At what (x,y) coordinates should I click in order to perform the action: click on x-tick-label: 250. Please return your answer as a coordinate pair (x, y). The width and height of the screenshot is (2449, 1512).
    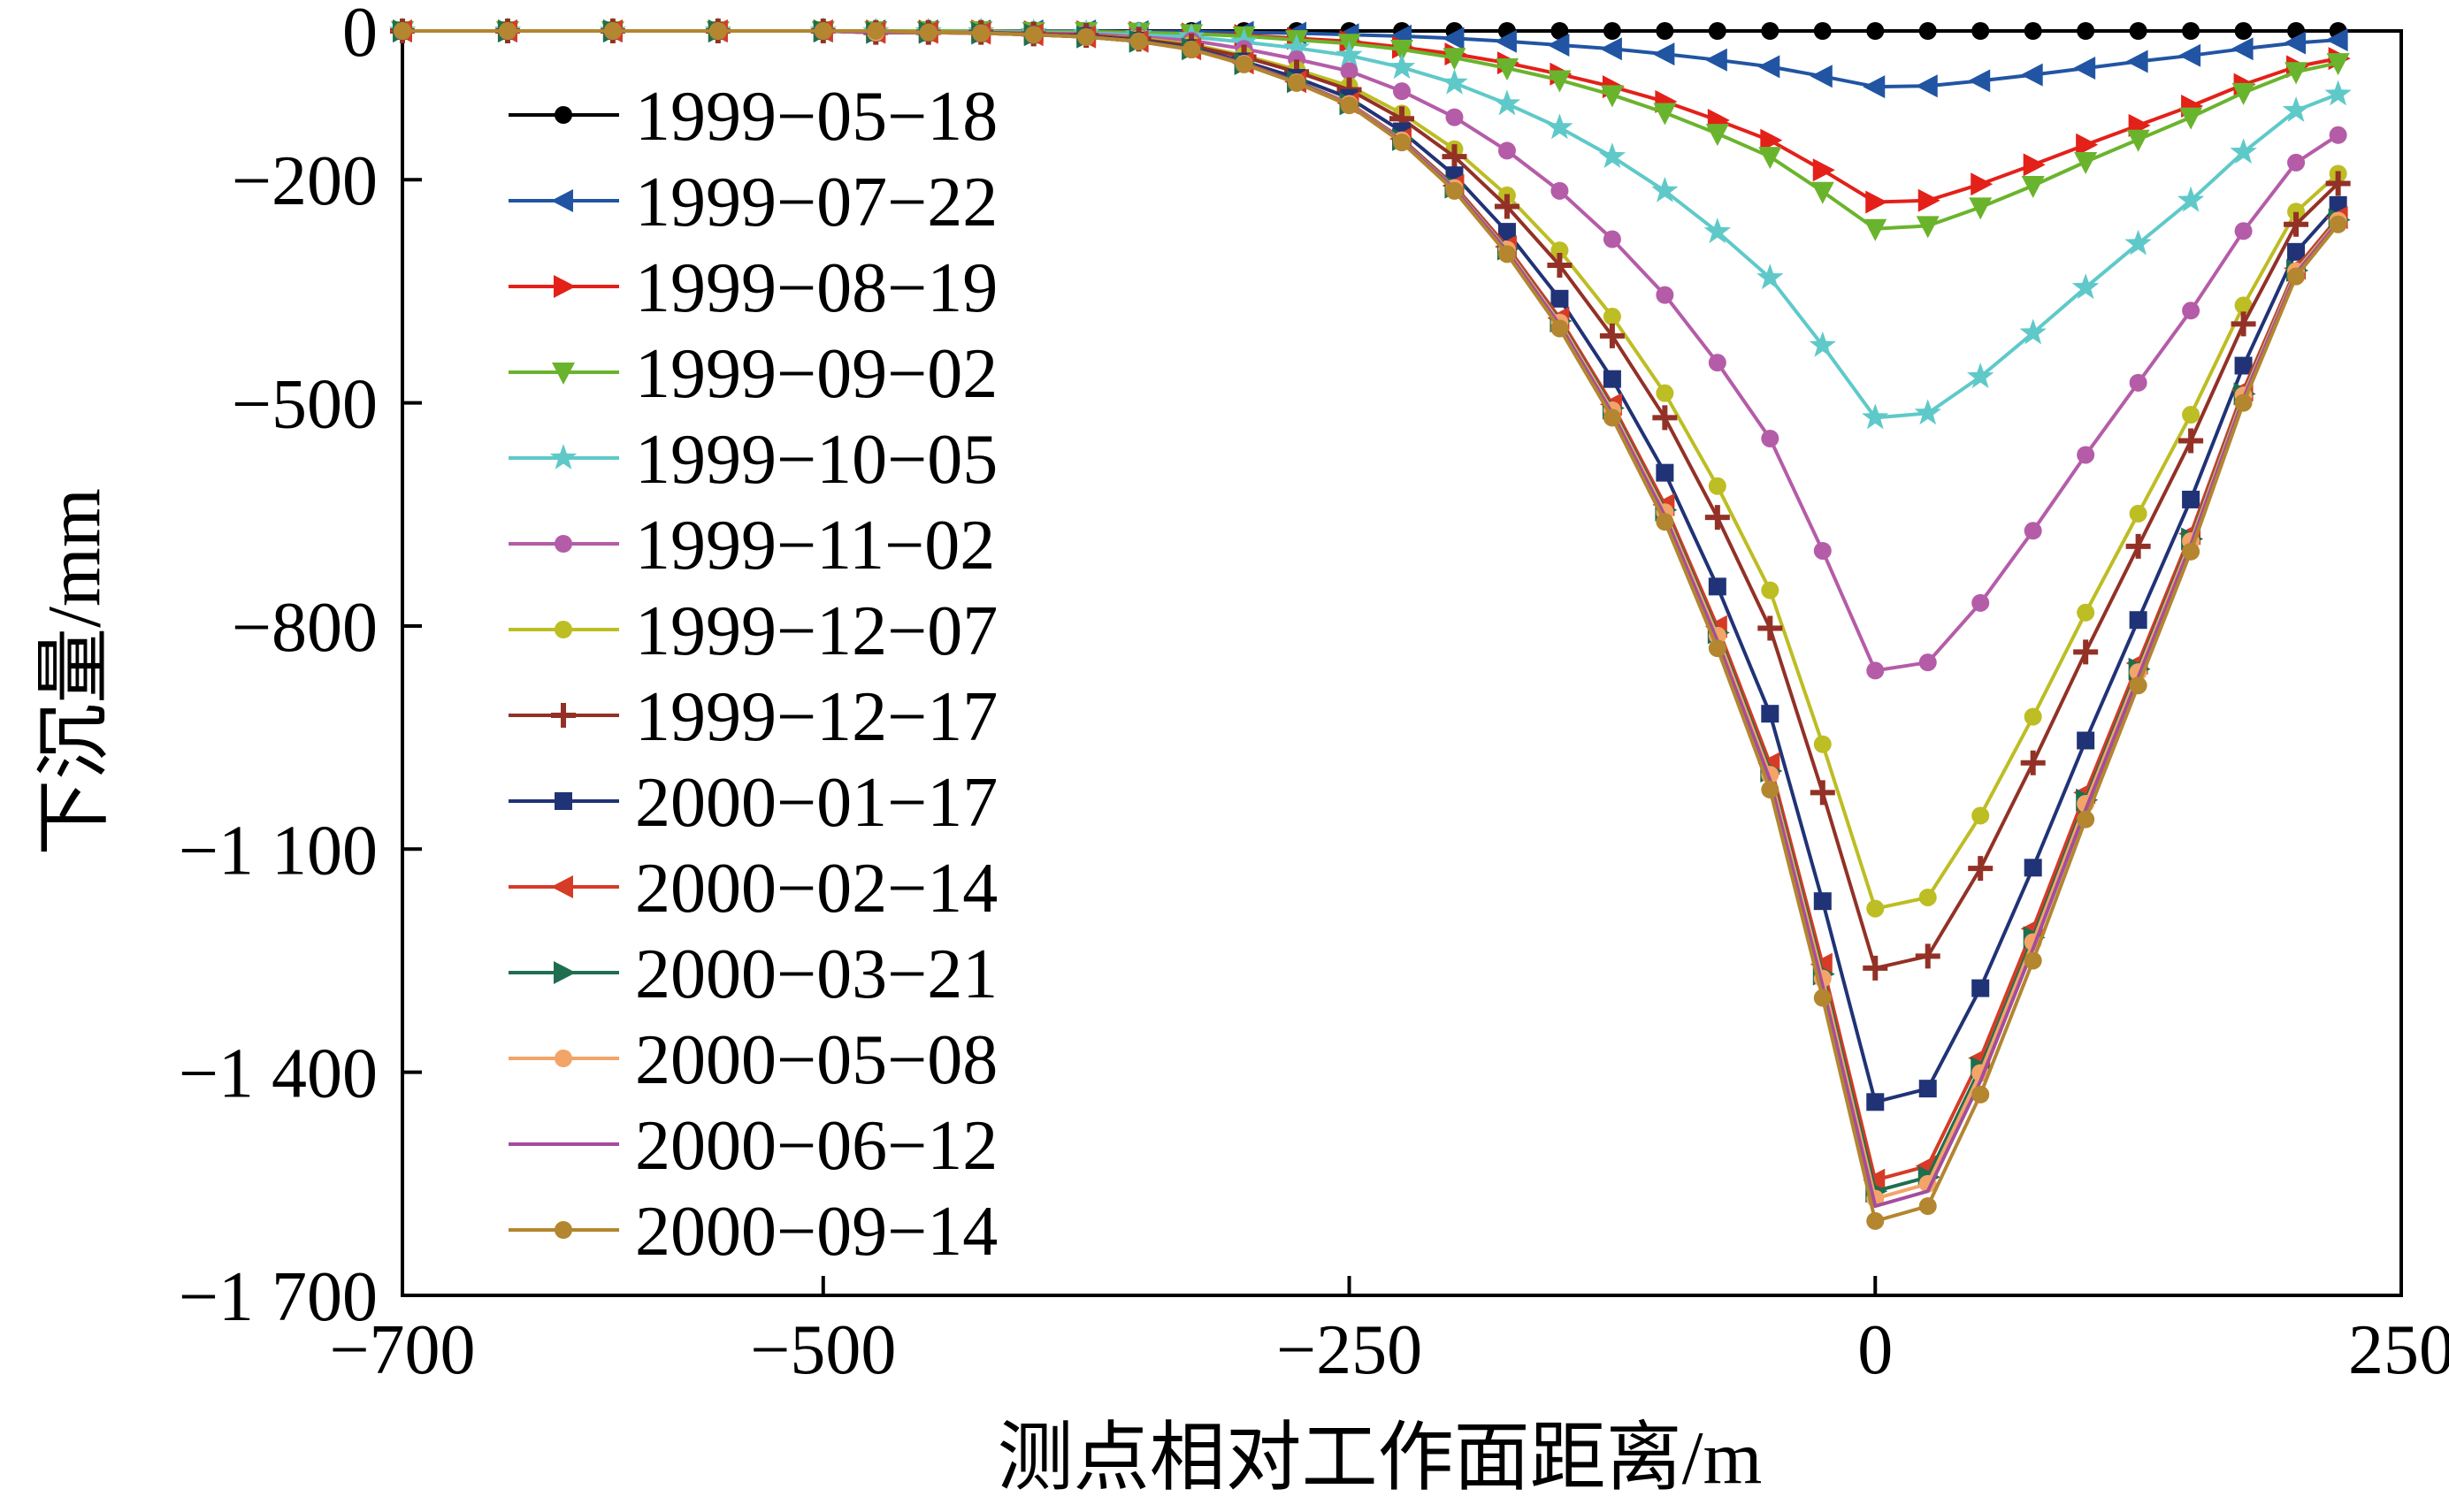
    Looking at the image, I should click on (2398, 1350).